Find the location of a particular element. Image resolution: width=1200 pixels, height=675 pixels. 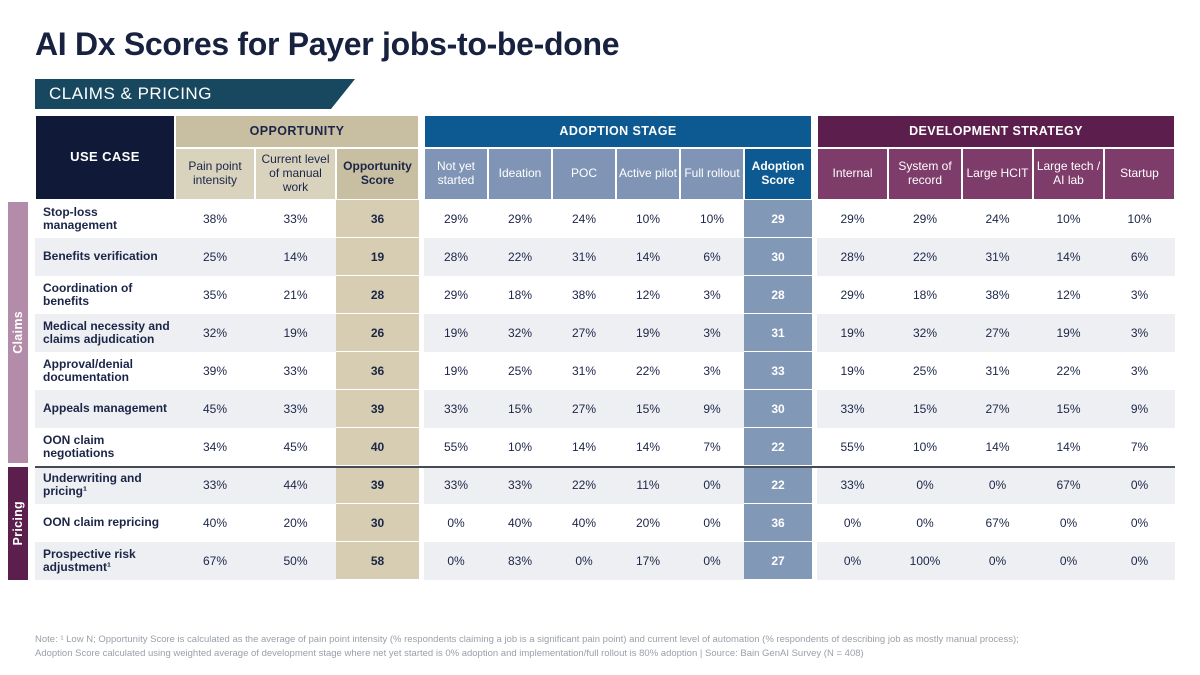

pain-point-intensity-cell: 67% is located at coordinates (215, 561).